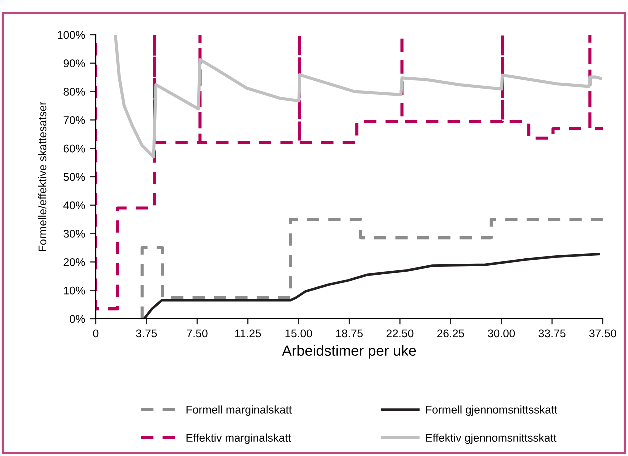 The width and height of the screenshot is (628, 456). Describe the element at coordinates (451, 334) in the screenshot. I see `x-tick-label: 26.25` at that location.